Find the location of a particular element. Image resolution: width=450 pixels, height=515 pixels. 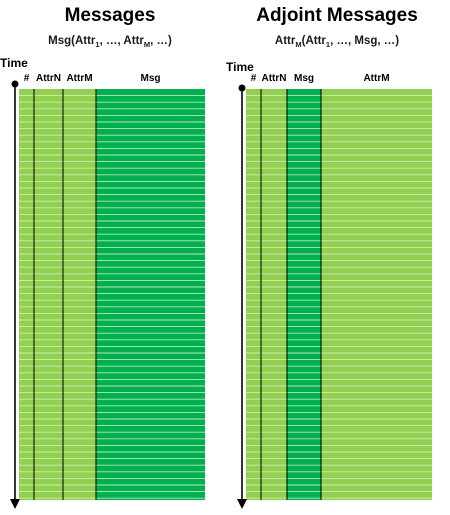

messages-title: Messages is located at coordinates (110, 15).